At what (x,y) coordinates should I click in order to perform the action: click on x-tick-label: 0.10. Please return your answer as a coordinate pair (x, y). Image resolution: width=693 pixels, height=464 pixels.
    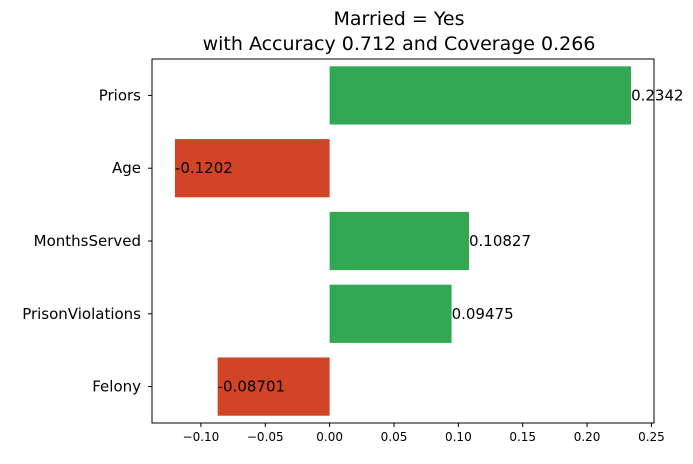
    Looking at the image, I should click on (458, 437).